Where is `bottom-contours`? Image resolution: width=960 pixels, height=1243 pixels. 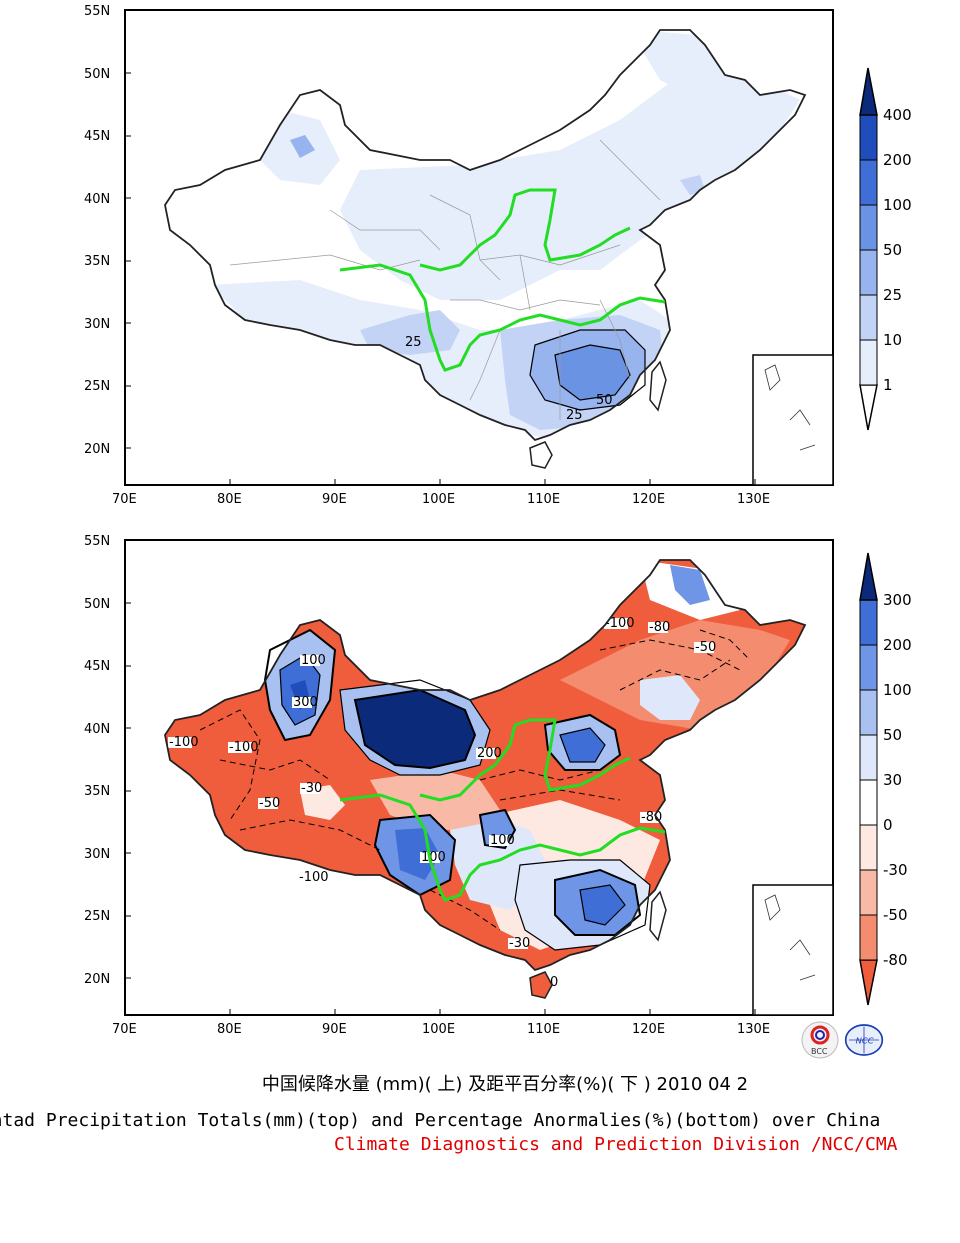 bottom-contours is located at coordinates (457, 789).